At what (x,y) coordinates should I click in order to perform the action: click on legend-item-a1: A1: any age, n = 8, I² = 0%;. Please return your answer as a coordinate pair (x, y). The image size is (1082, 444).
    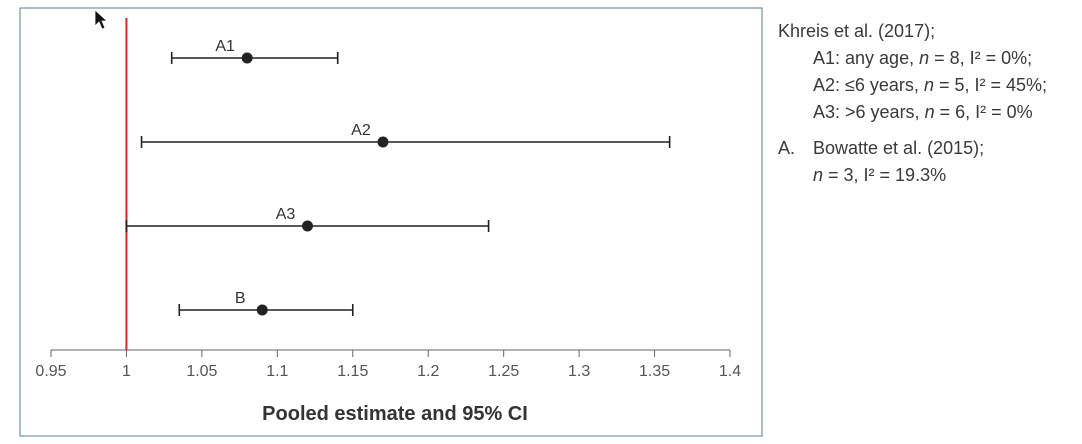
    Looking at the image, I should click on (912, 58).